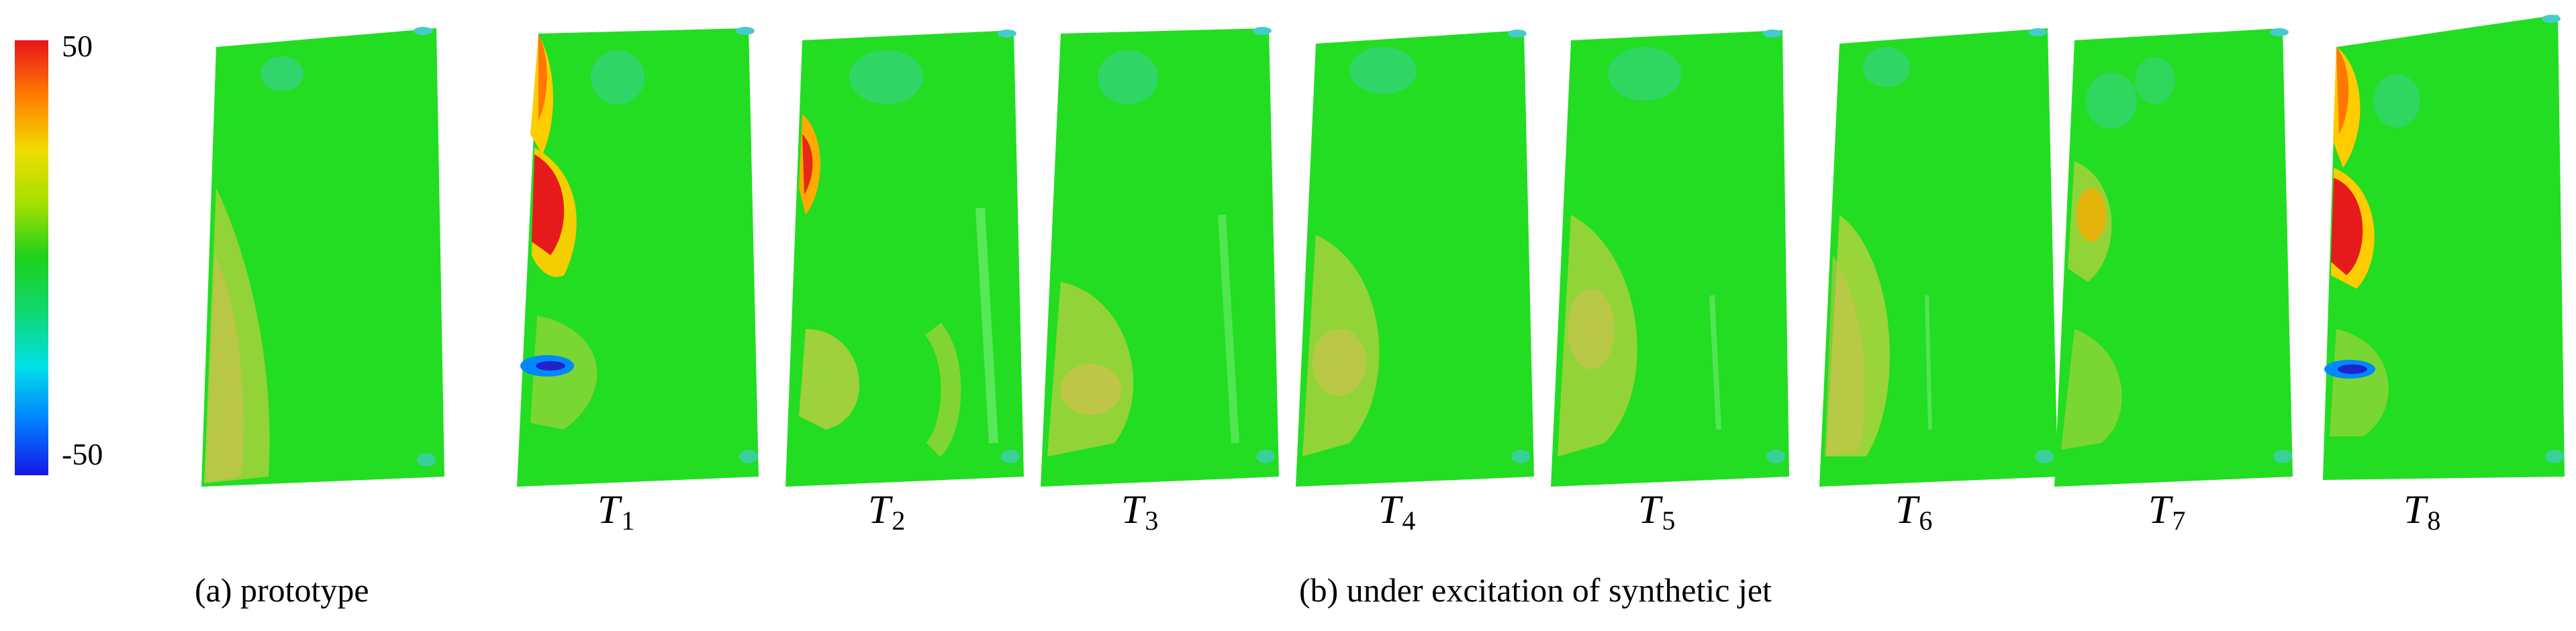 This screenshot has height=631, width=2576. Describe the element at coordinates (77, 46) in the screenshot. I see `colorbar-max-label: 50` at that location.